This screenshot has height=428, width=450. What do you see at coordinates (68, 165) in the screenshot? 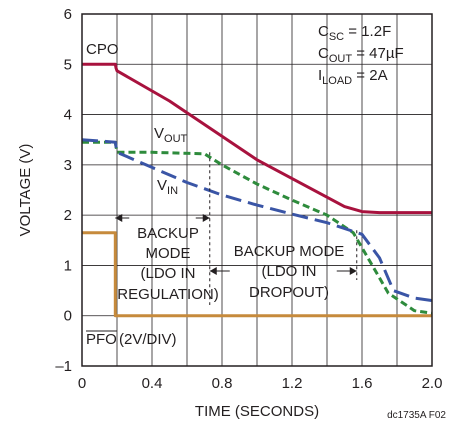
I see `y-tick-label: 3` at bounding box center [68, 165].